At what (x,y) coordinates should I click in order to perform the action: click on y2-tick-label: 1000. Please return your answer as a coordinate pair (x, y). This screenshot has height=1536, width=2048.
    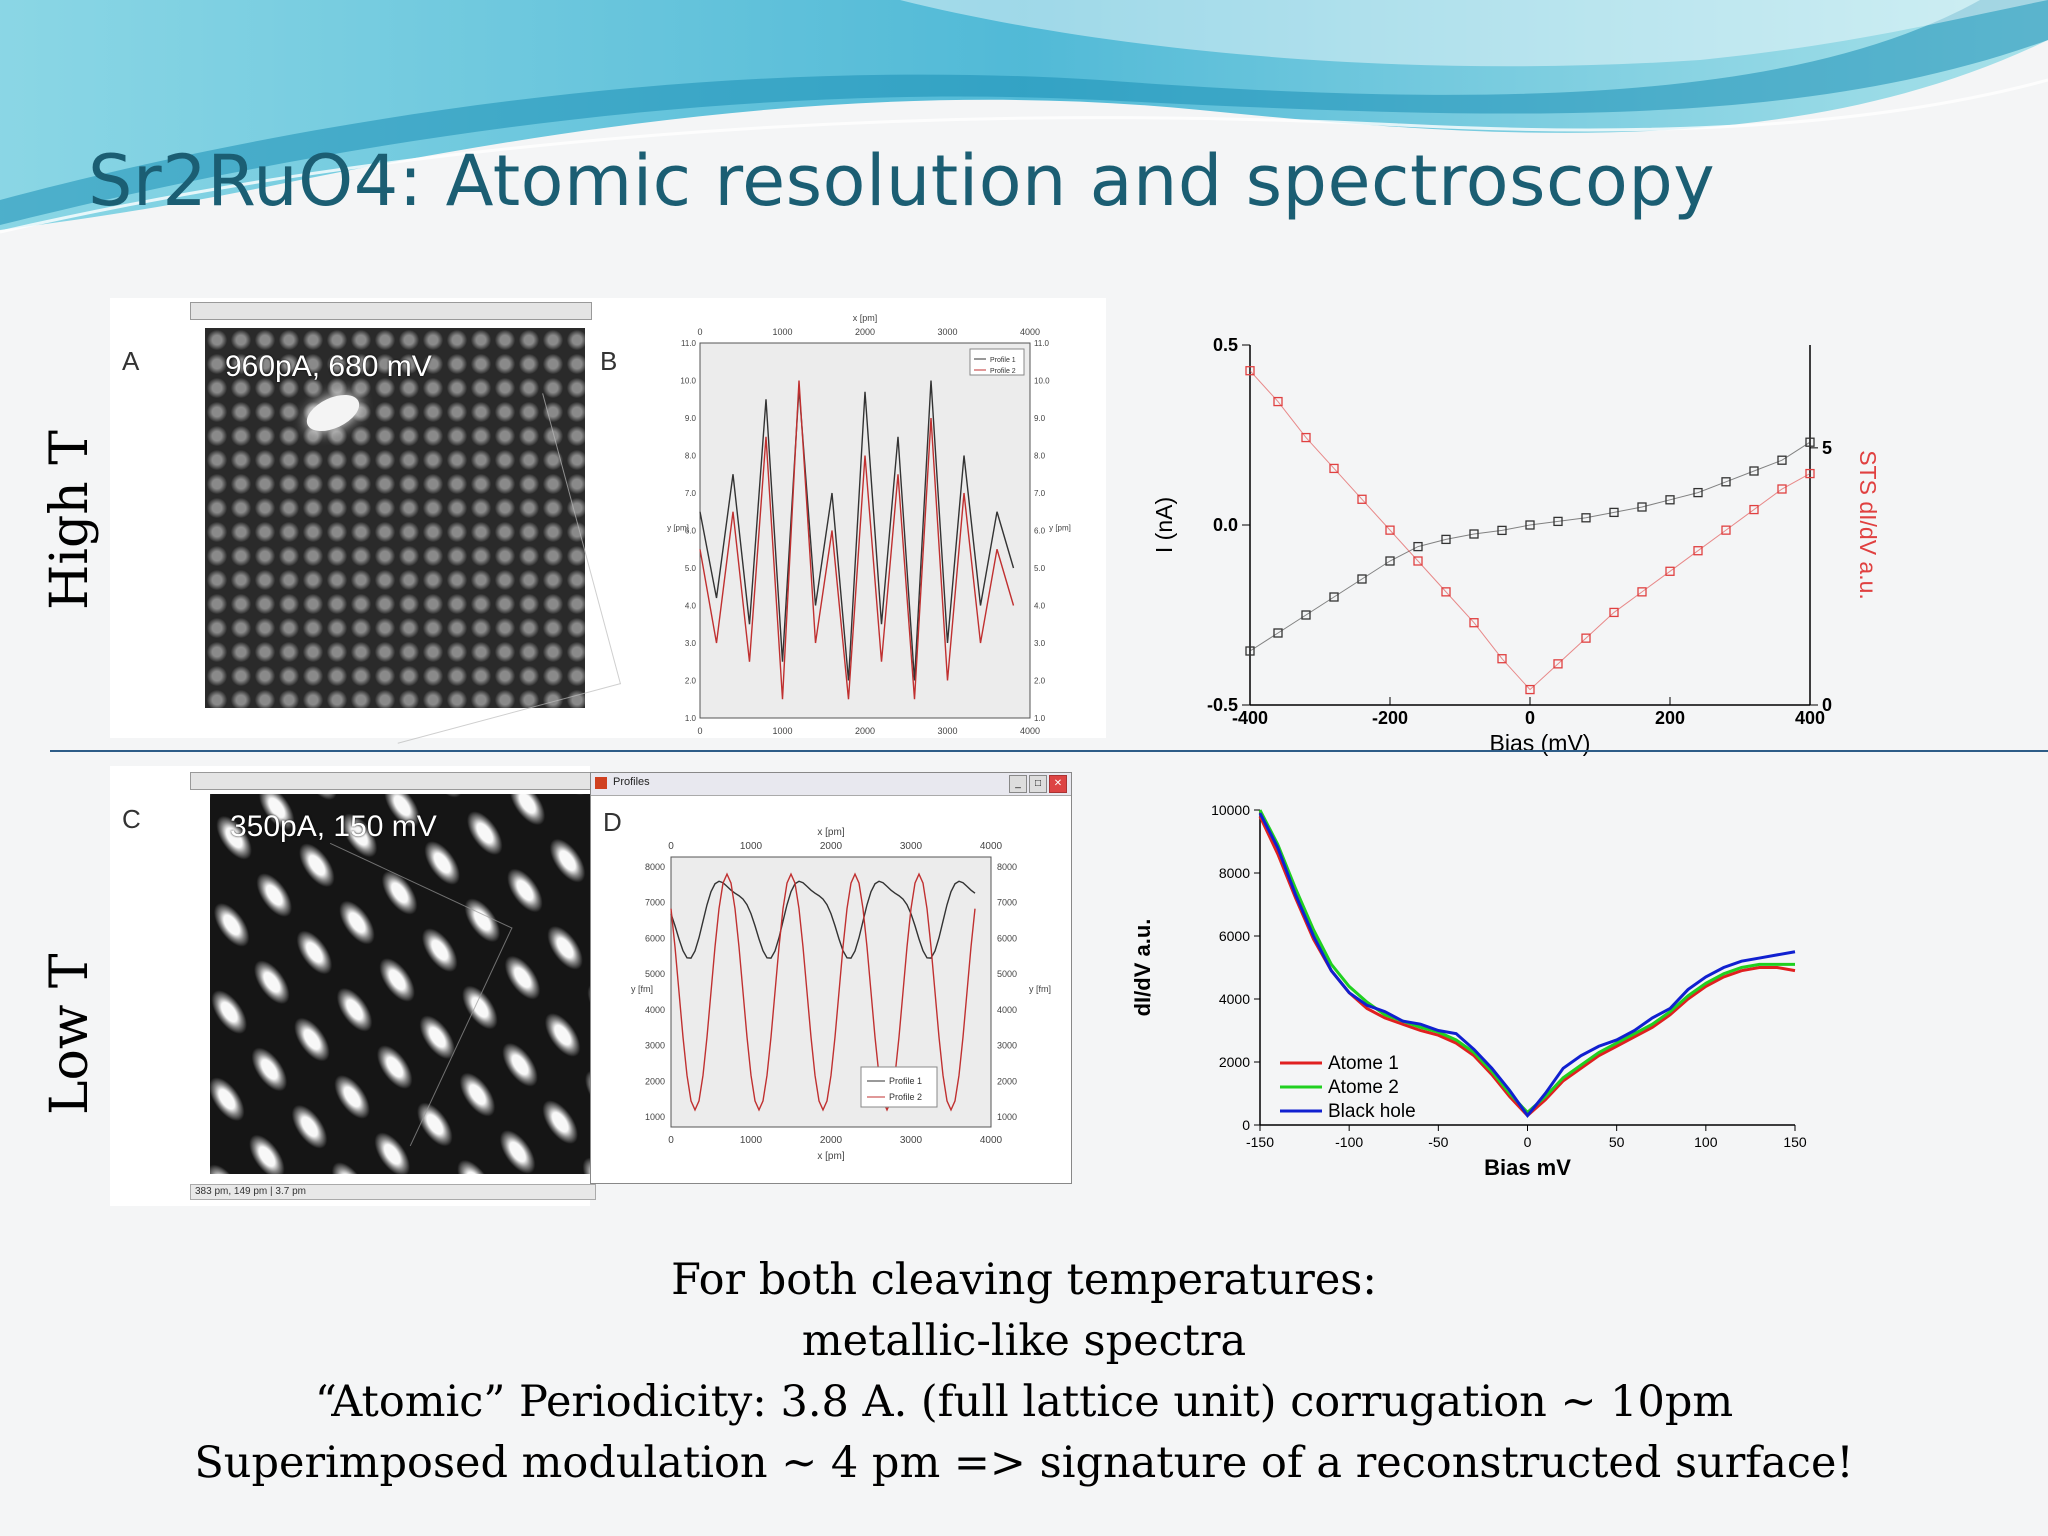
    Looking at the image, I should click on (1007, 1117).